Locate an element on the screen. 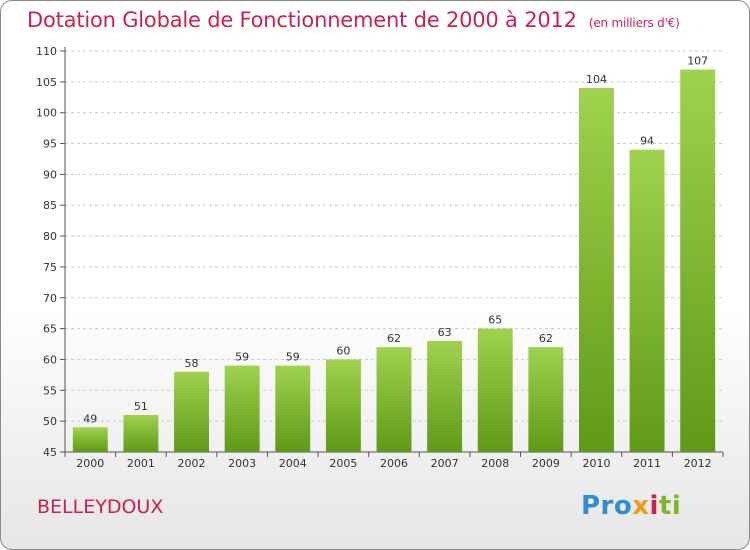  y-tick-label: 85 is located at coordinates (50, 205).